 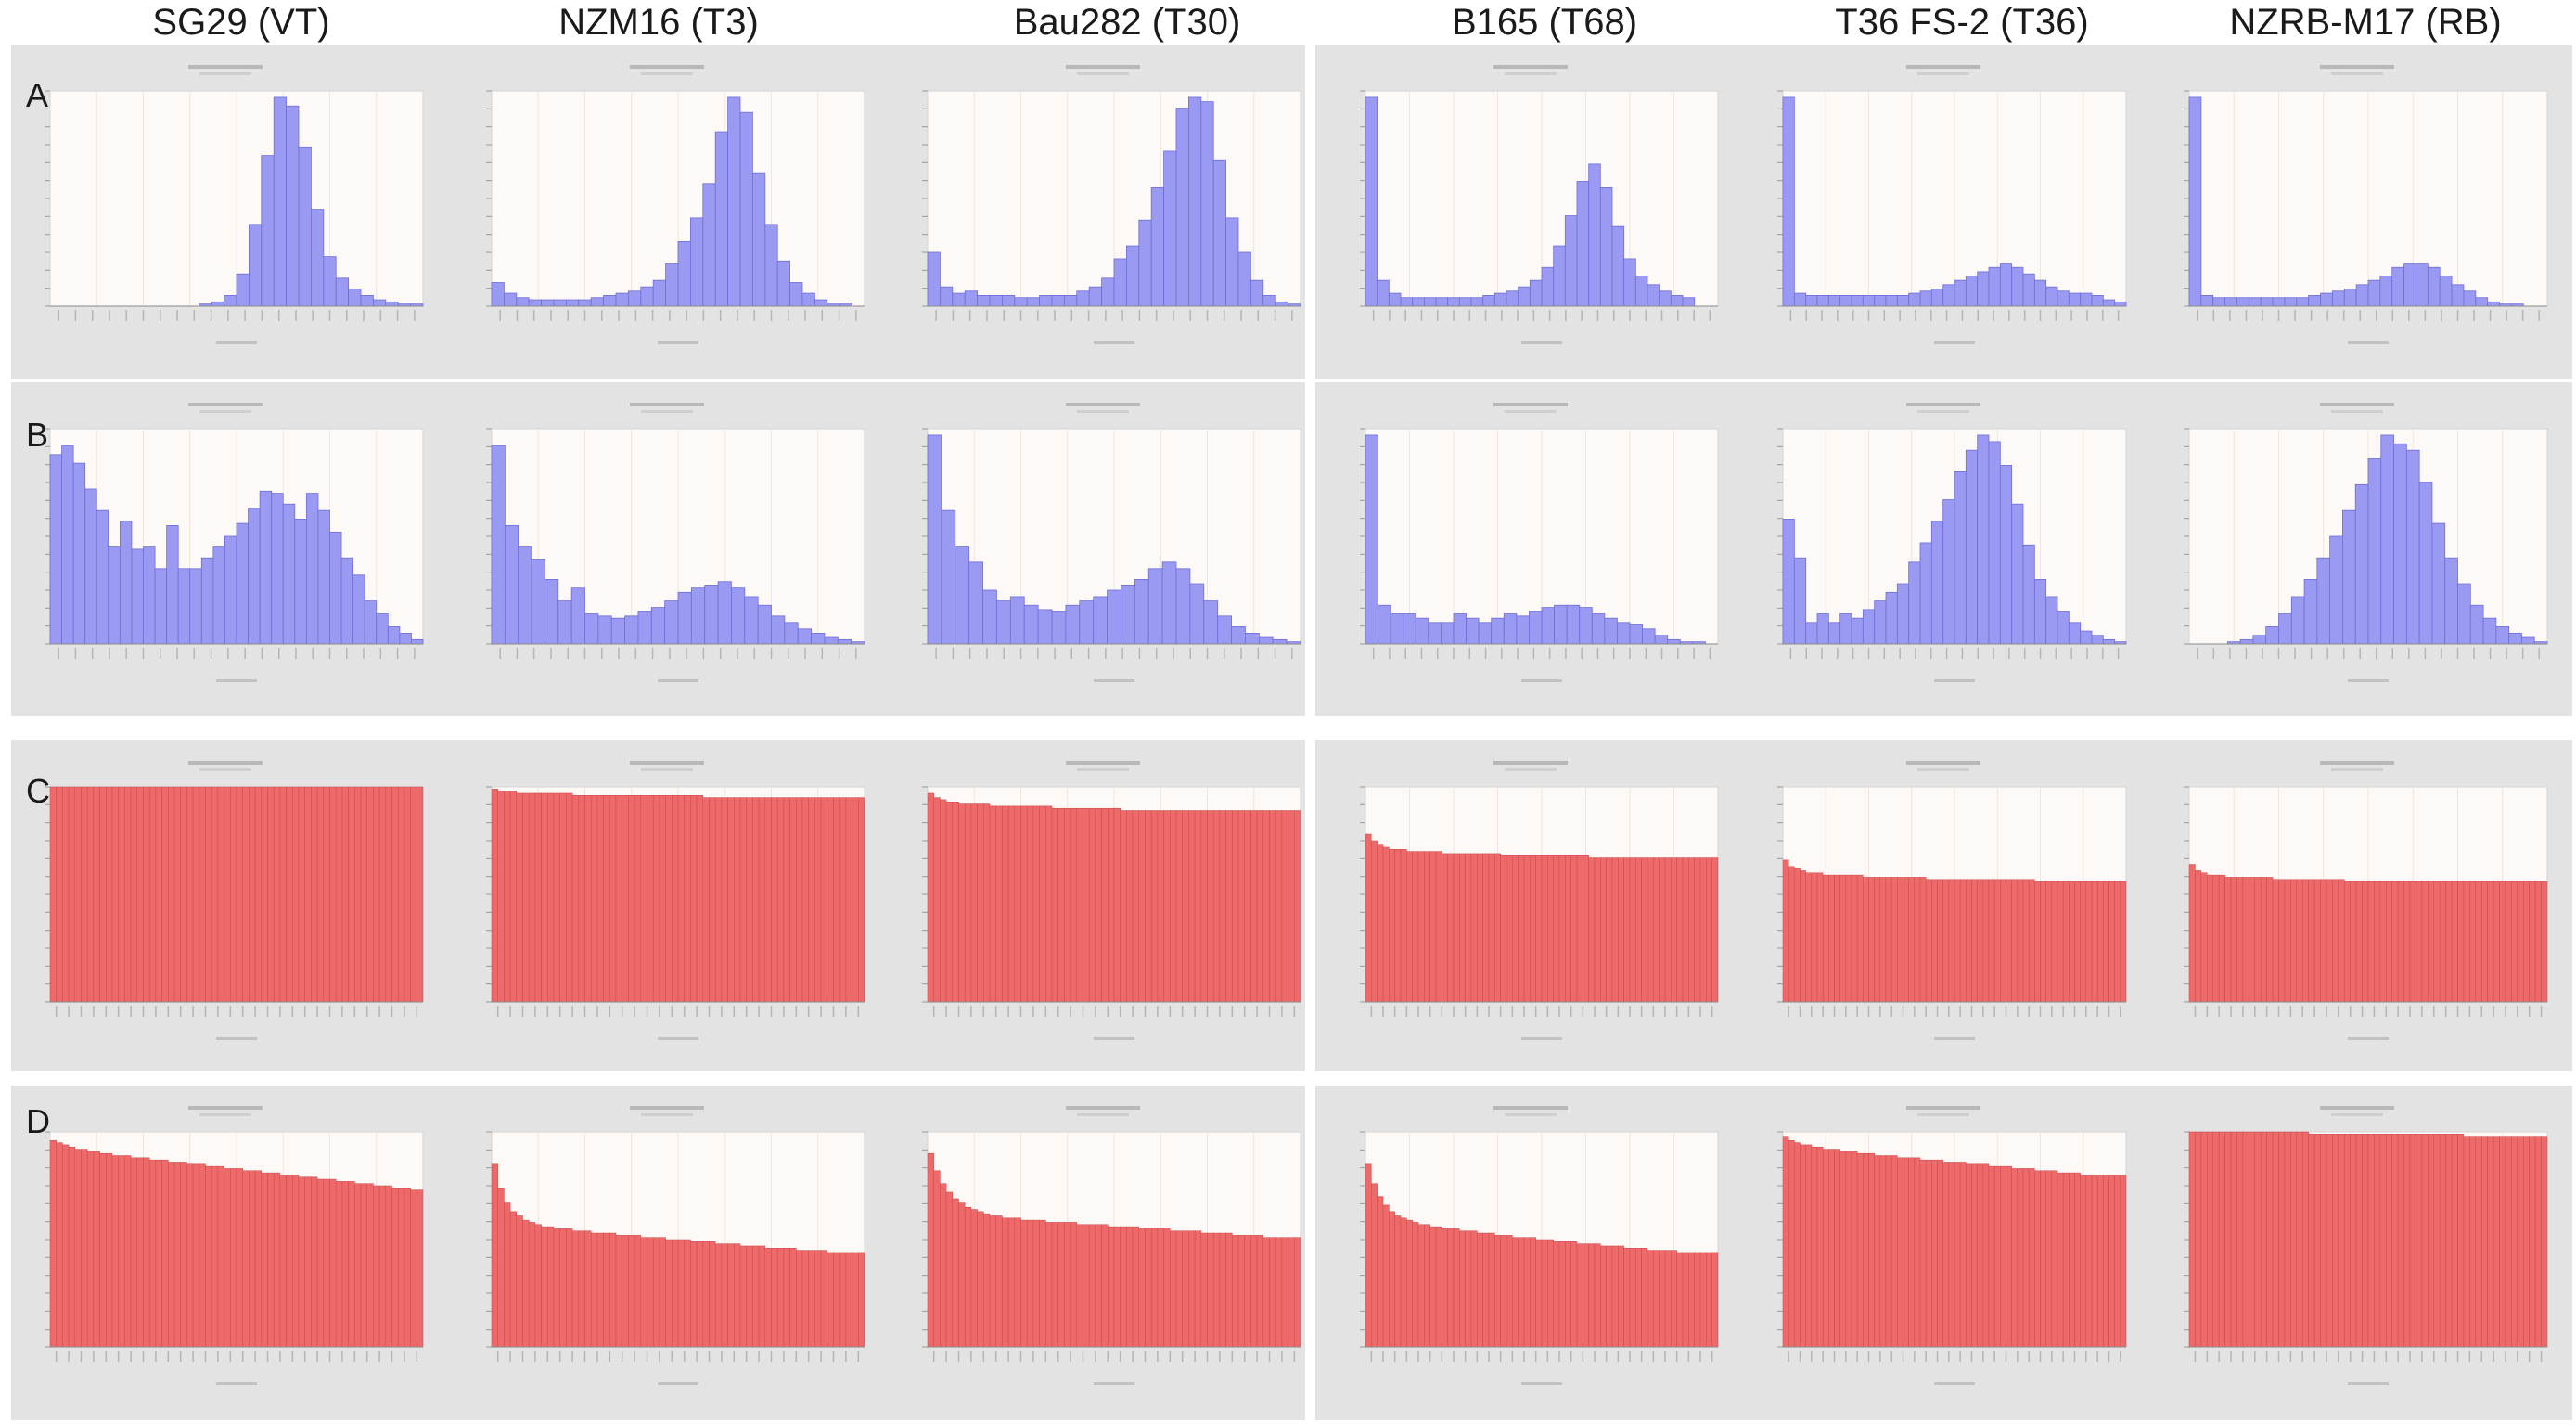 I want to click on column-header-nzm16: NZM16 (T3), so click(x=658, y=22).